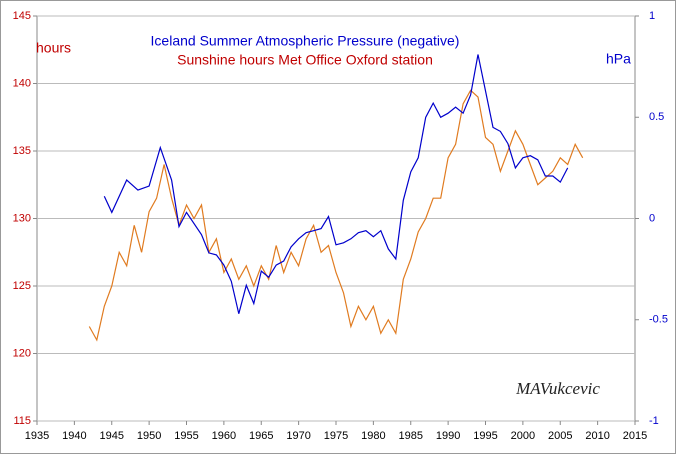 The height and width of the screenshot is (454, 676). What do you see at coordinates (261, 436) in the screenshot?
I see `x-tick-label: 1965` at bounding box center [261, 436].